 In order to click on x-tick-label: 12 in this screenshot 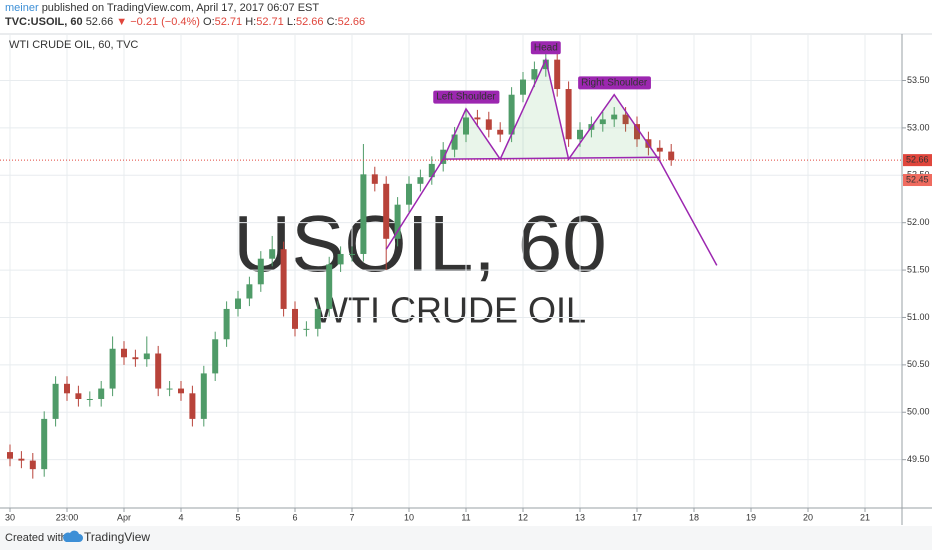, I will do `click(523, 517)`.